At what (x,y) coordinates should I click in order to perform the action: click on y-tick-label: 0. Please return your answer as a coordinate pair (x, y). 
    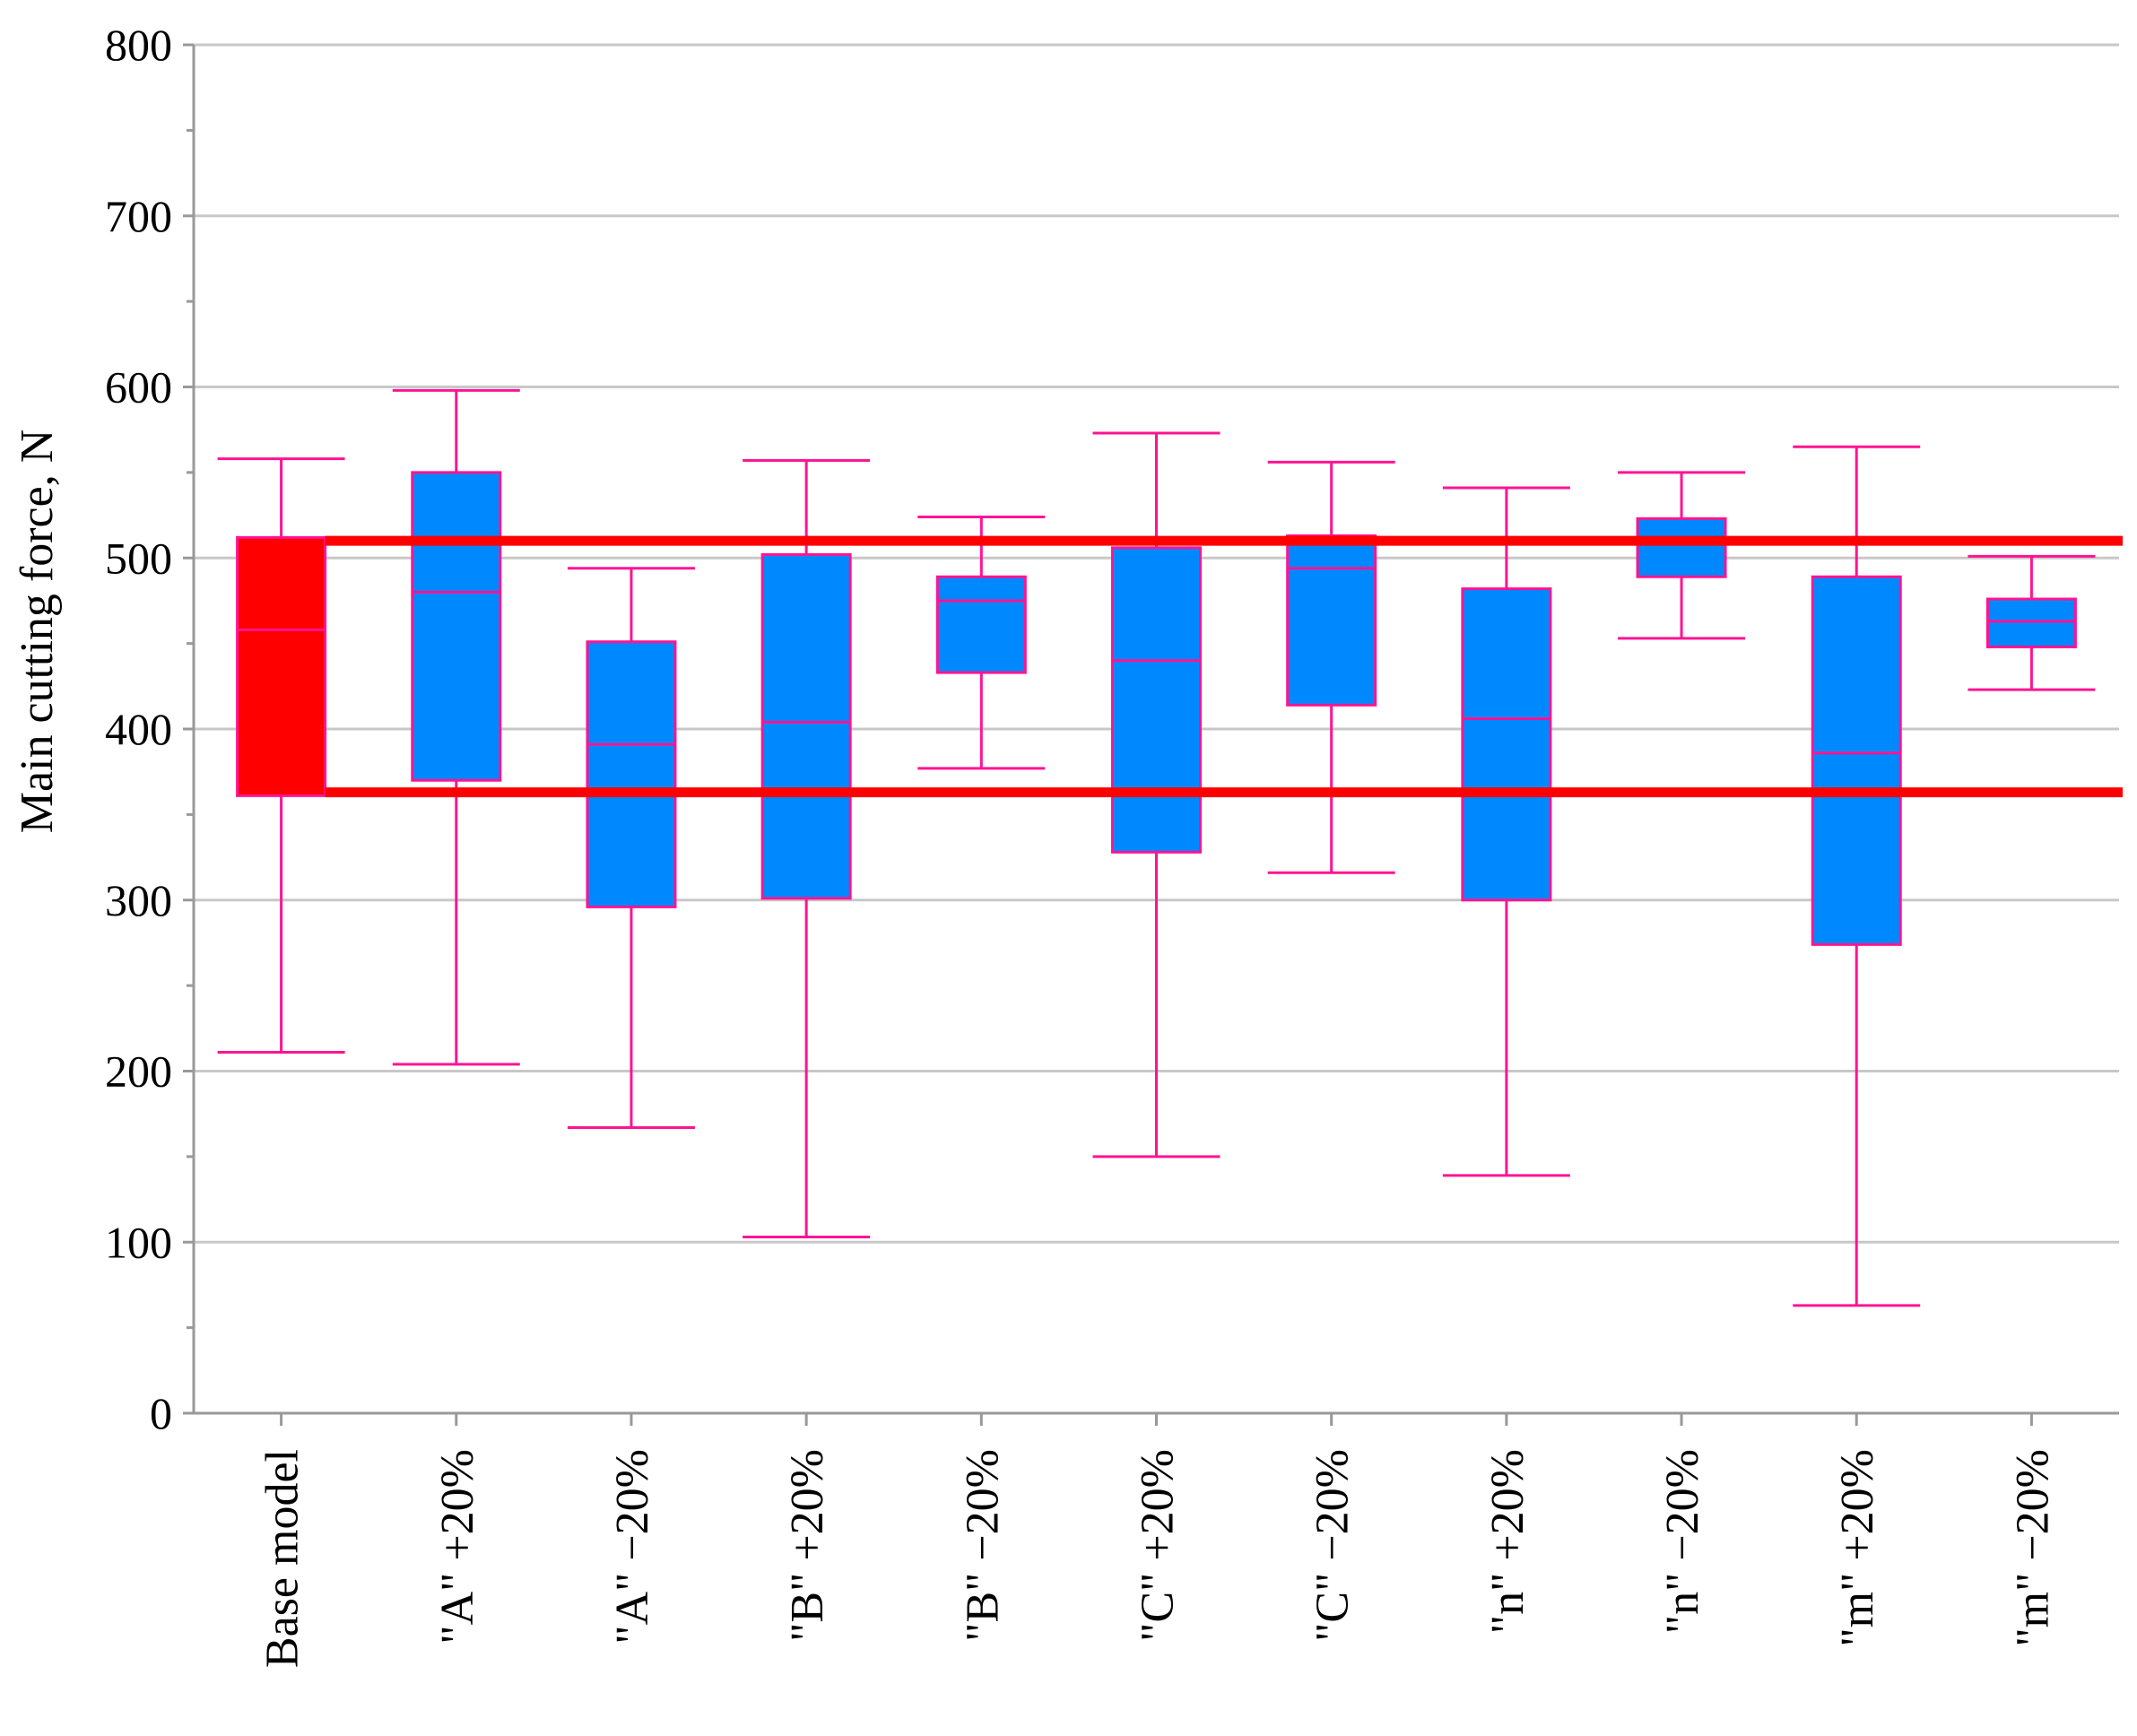
    Looking at the image, I should click on (161, 1413).